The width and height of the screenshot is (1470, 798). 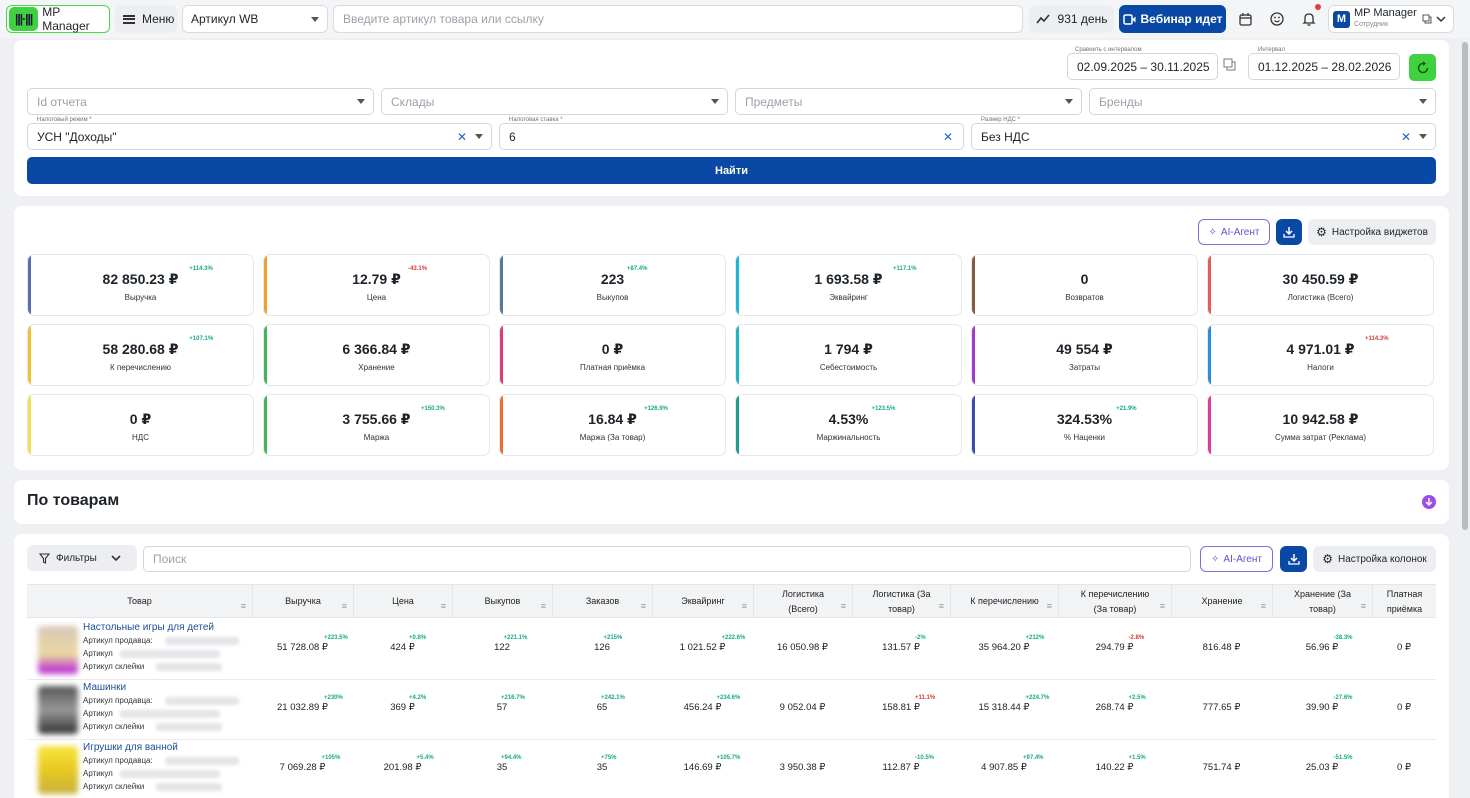 What do you see at coordinates (200, 101) in the screenshot?
I see `report-id-select: Id отчета` at bounding box center [200, 101].